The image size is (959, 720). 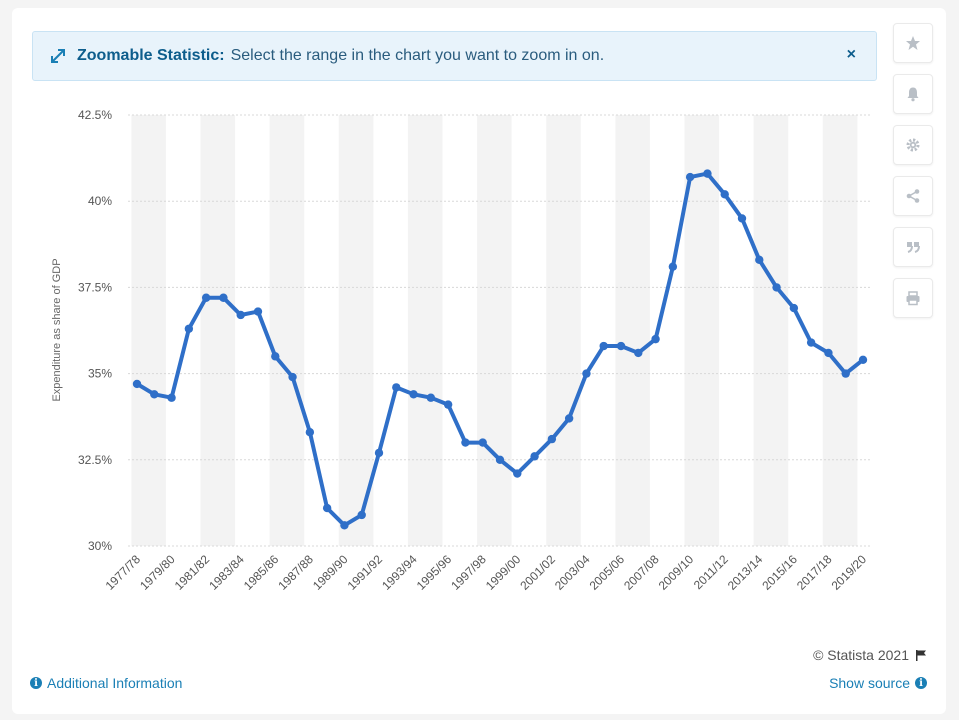 I want to click on info-icon: i, so click(x=36, y=683).